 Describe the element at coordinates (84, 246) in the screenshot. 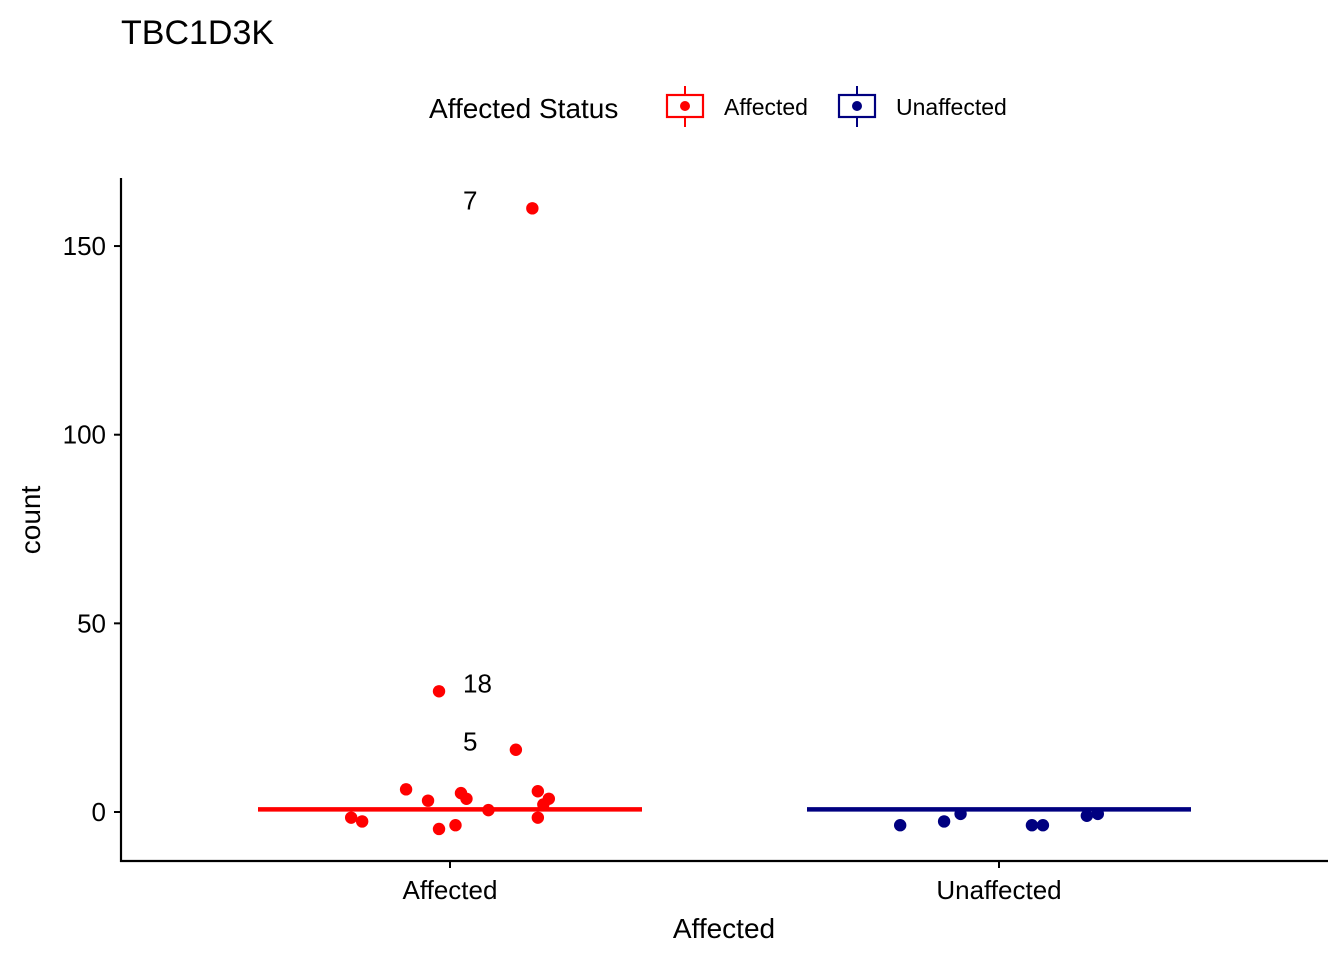

I see `y-tick-label: 150` at that location.